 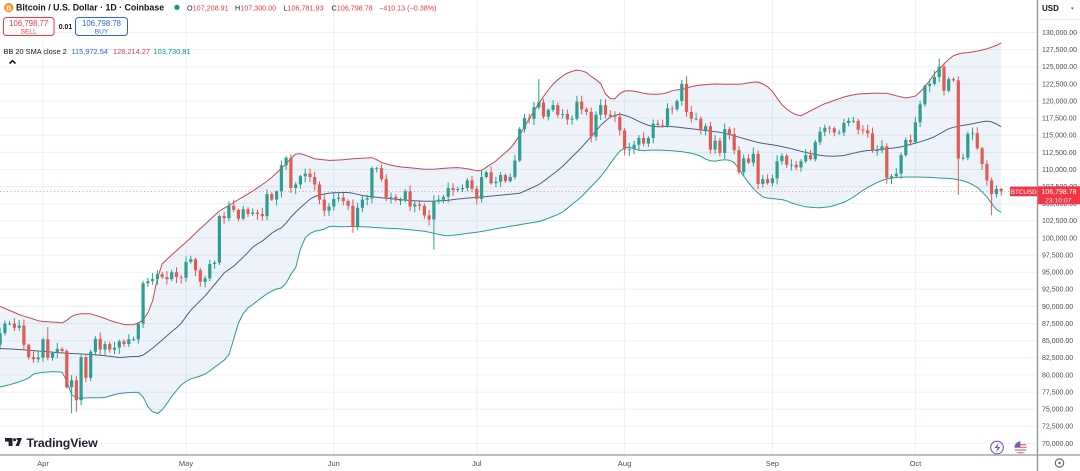 I want to click on svg-text: 127,500.00, so click(x=1059, y=50).